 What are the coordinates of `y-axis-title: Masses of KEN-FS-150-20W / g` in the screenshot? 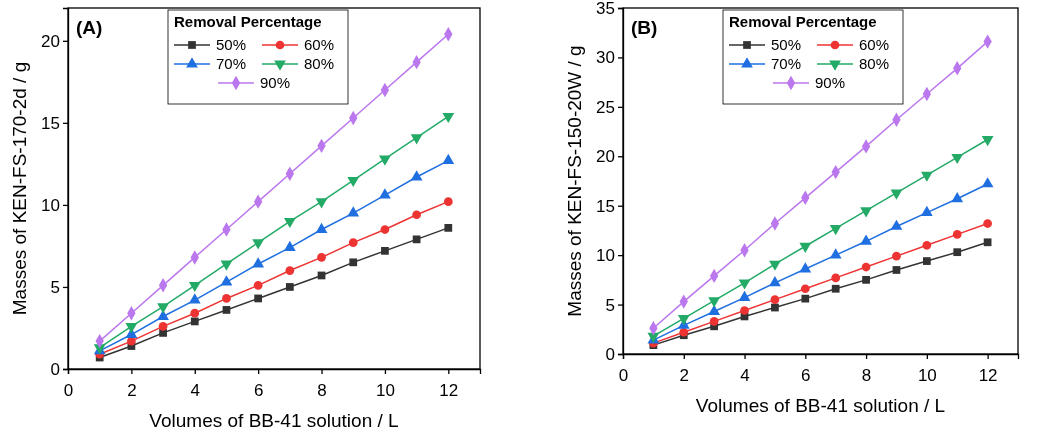 It's located at (574, 181).